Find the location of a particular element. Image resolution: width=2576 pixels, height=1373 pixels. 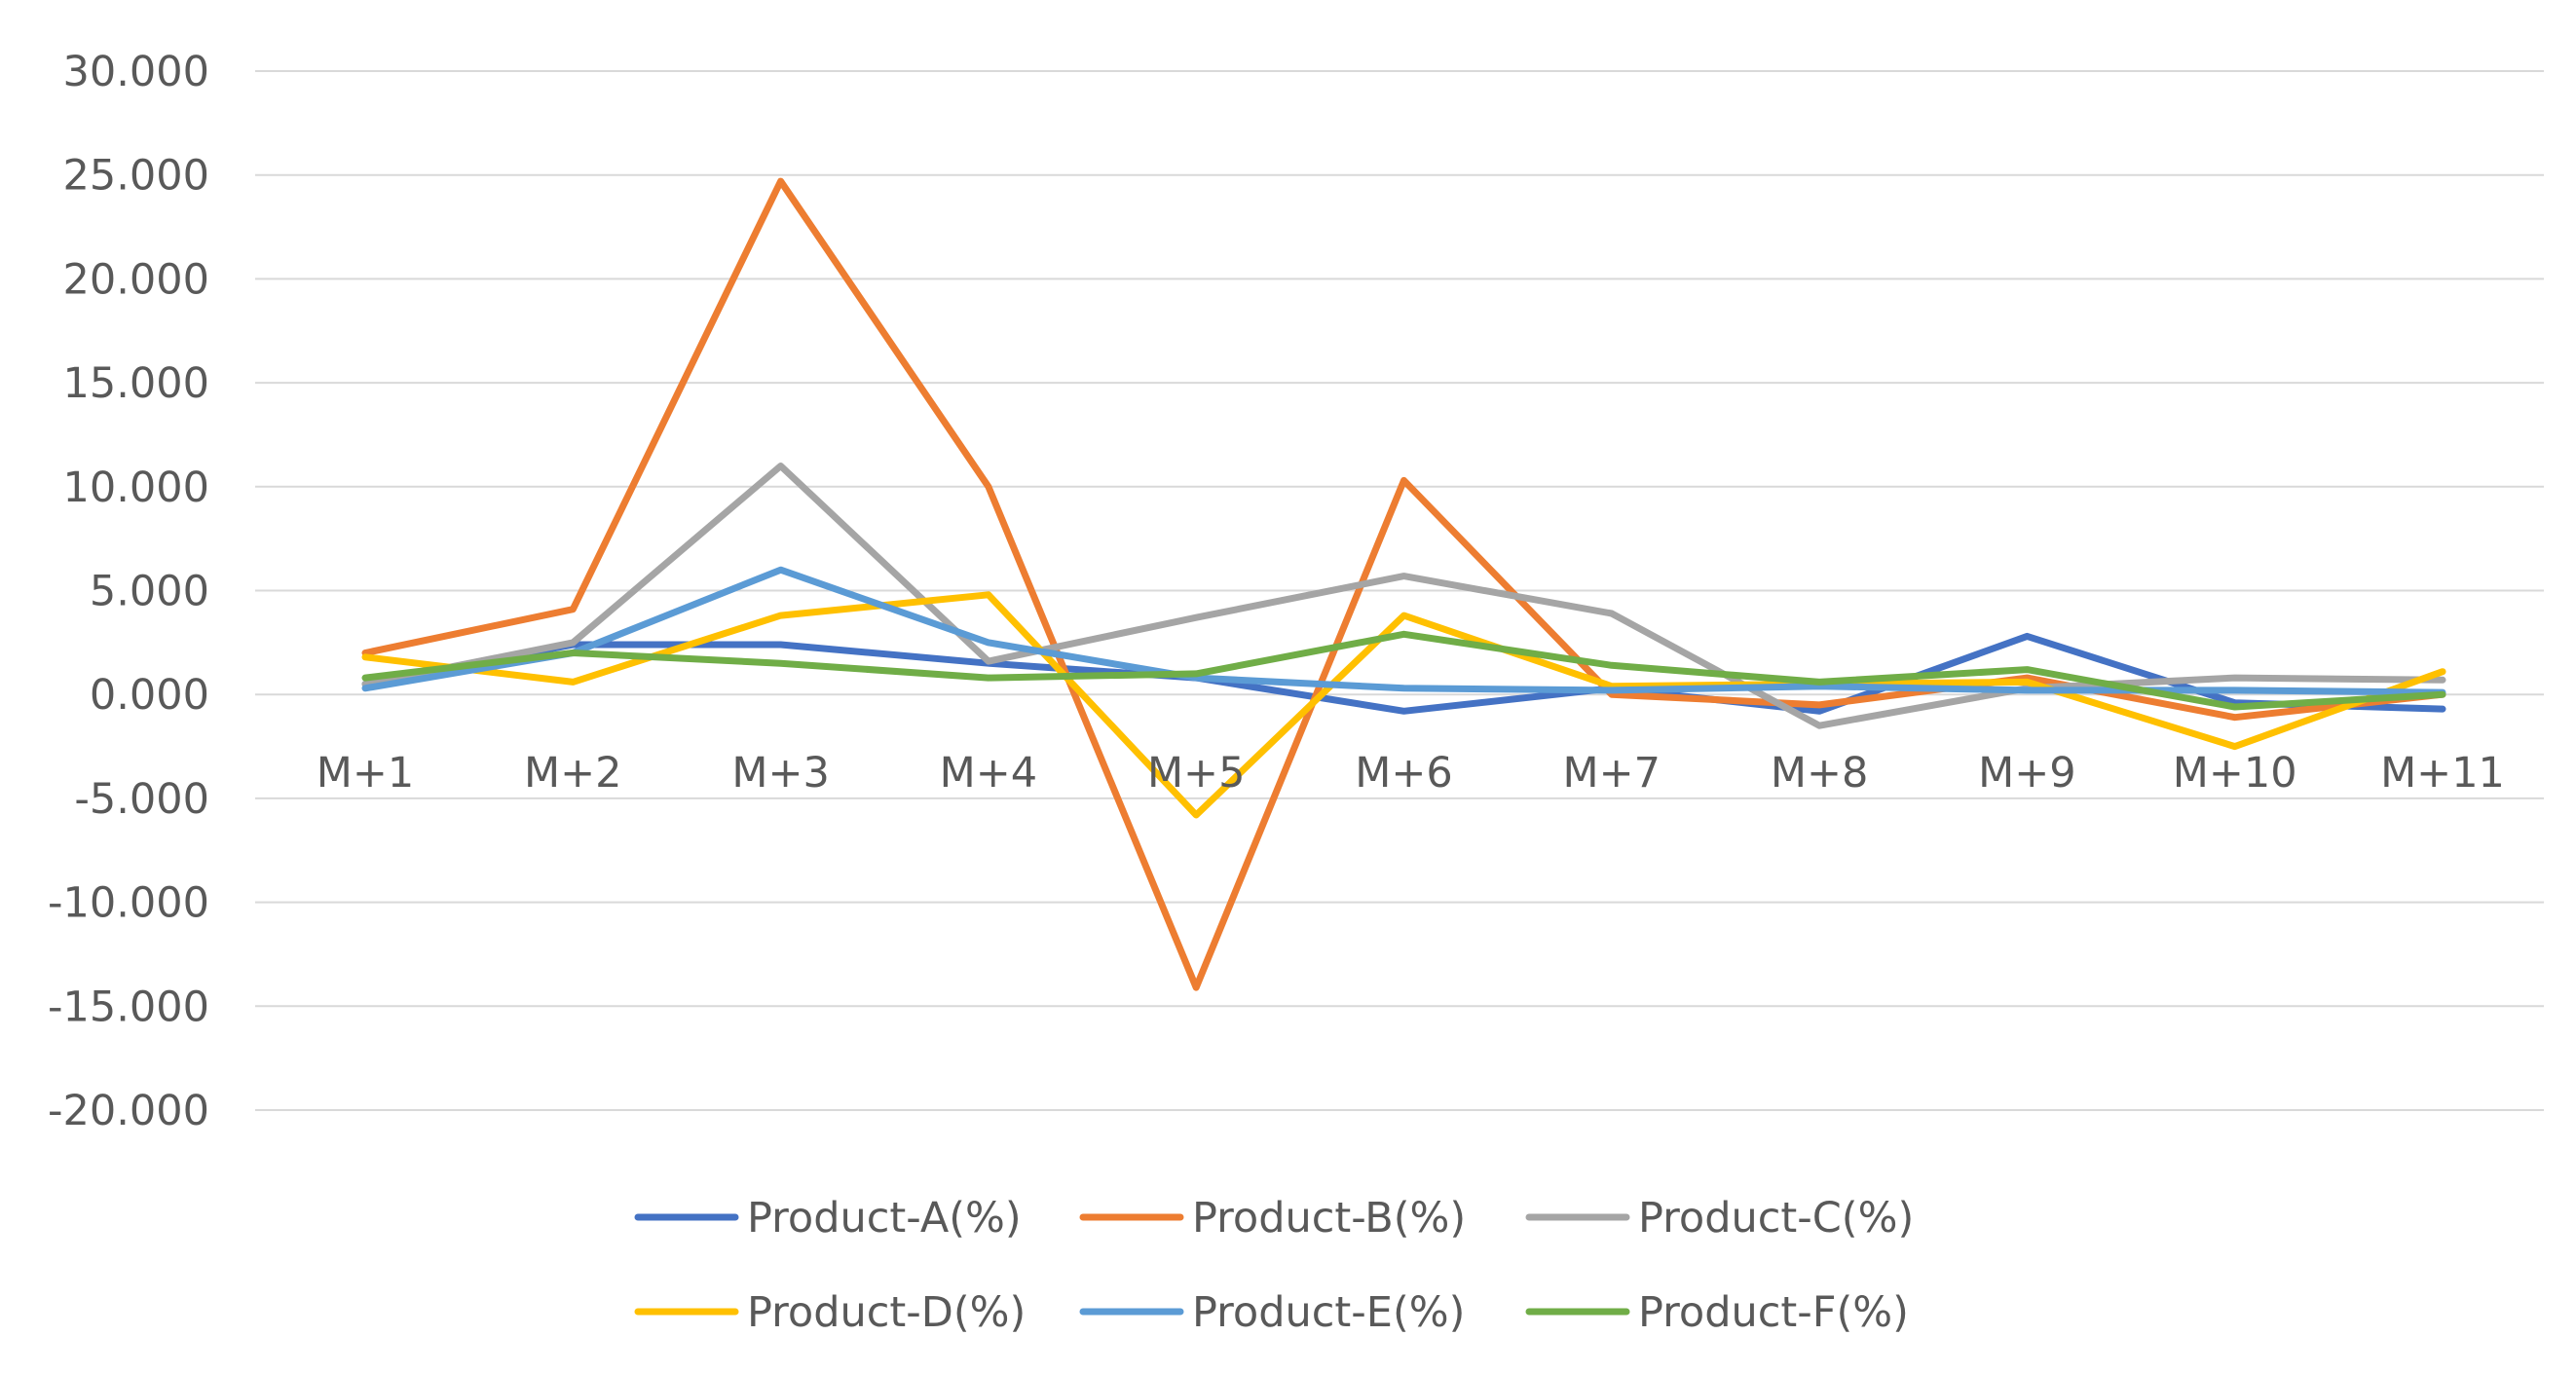

x-tick-label: M+3 is located at coordinates (780, 774).